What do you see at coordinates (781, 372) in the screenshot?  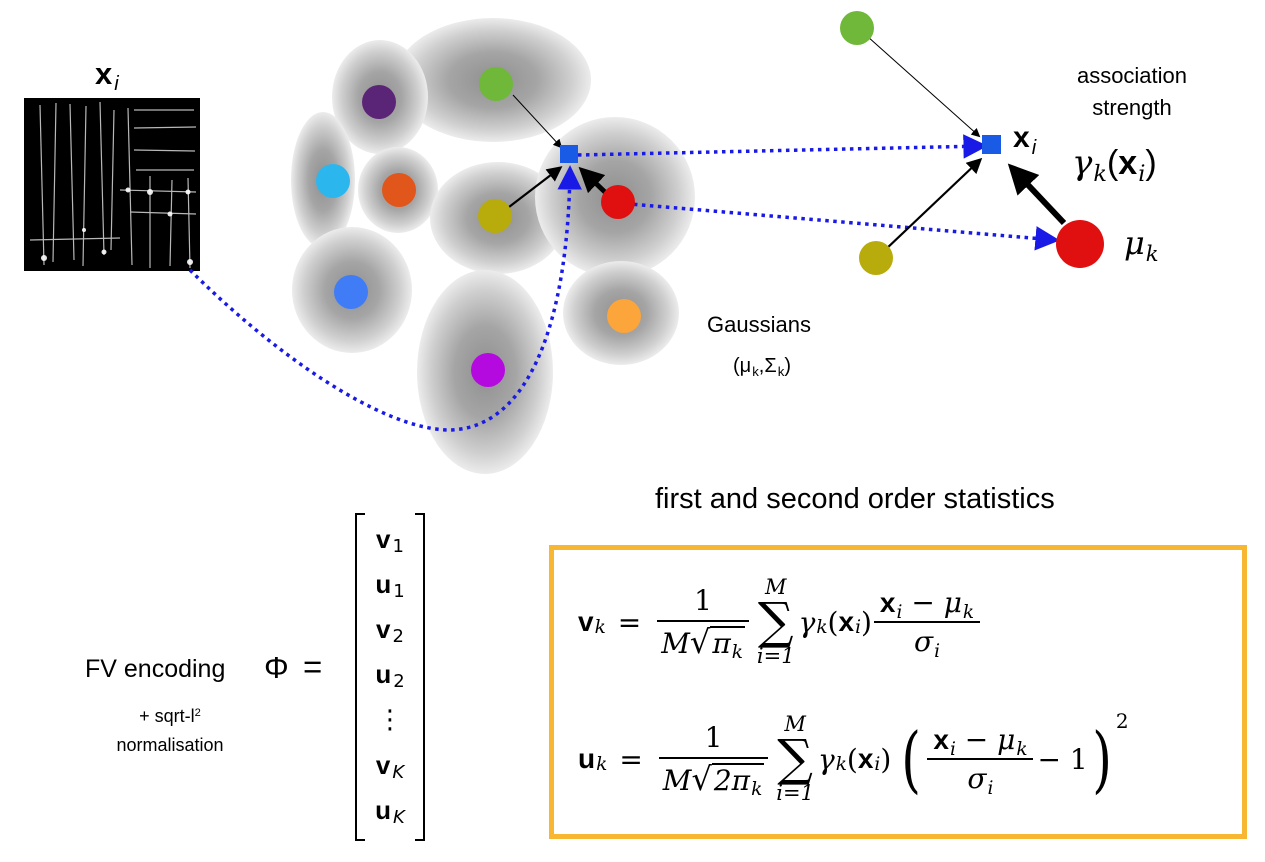 I see `param-sigma-sub: k` at bounding box center [781, 372].